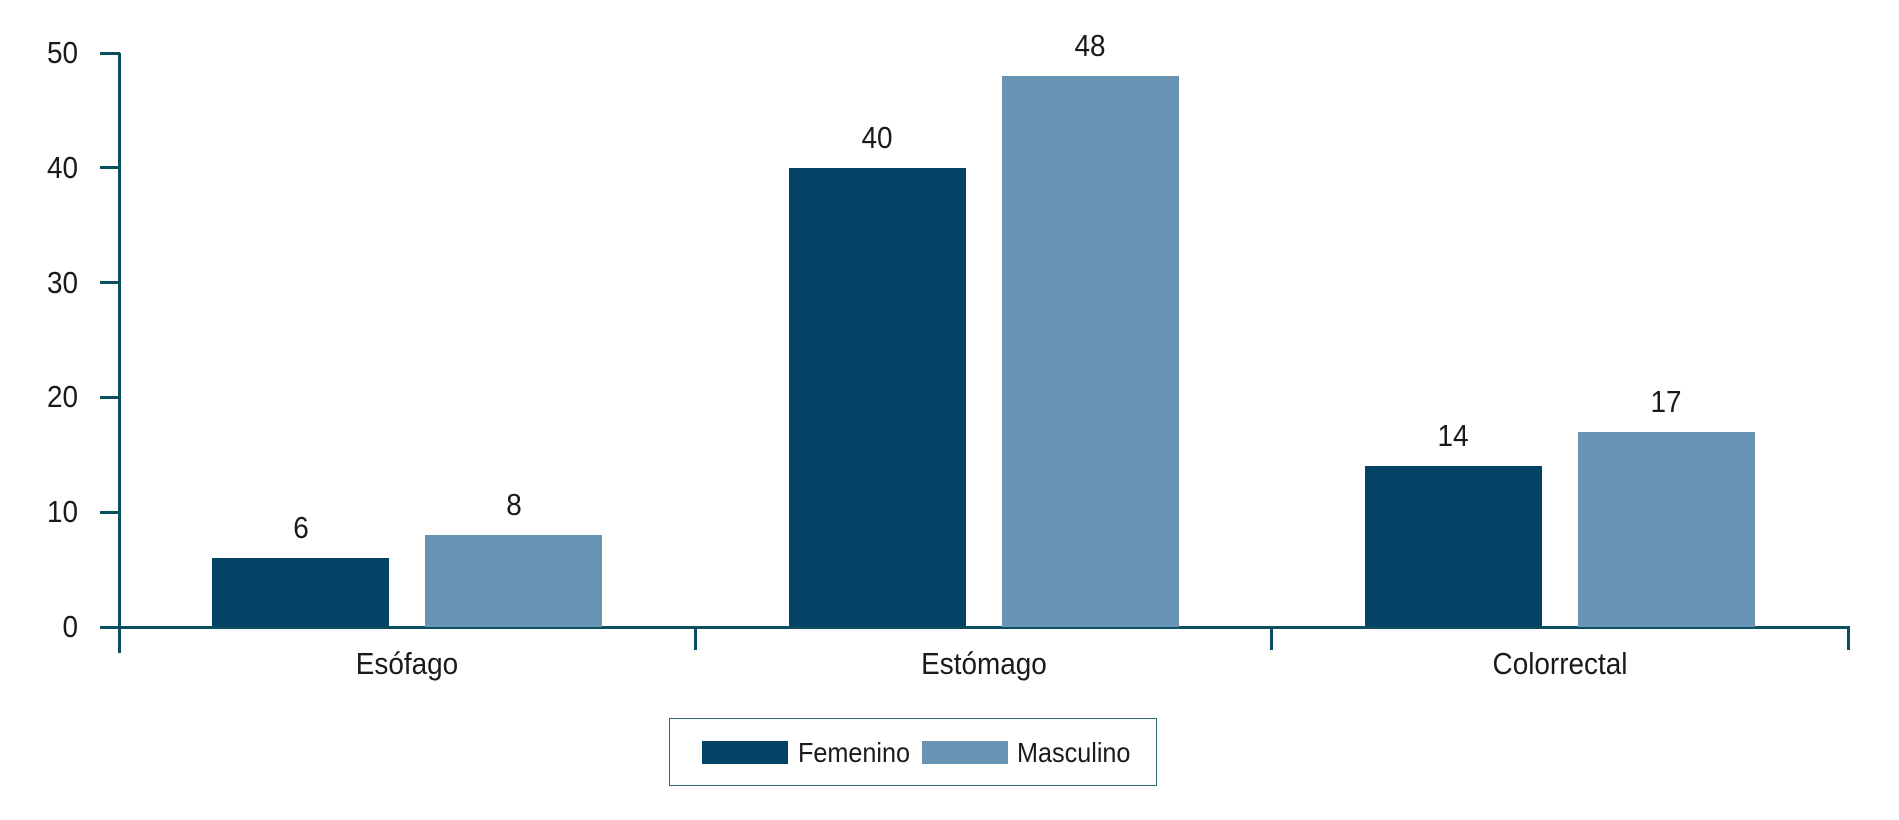  What do you see at coordinates (70, 626) in the screenshot?
I see `y-tick-label: 0` at bounding box center [70, 626].